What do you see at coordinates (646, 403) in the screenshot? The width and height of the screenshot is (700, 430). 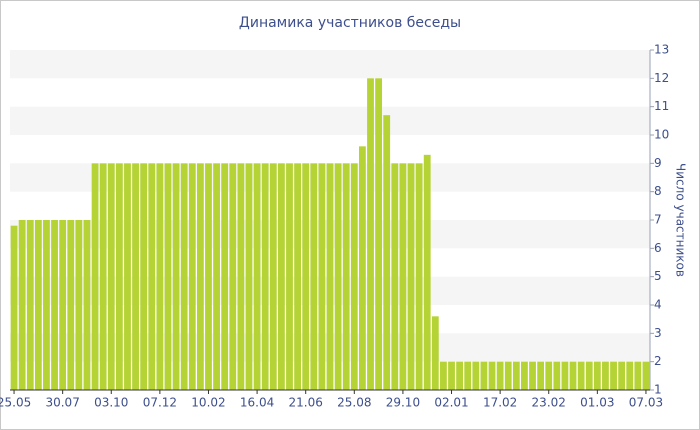 I see `x-tick-label: 07.03` at bounding box center [646, 403].